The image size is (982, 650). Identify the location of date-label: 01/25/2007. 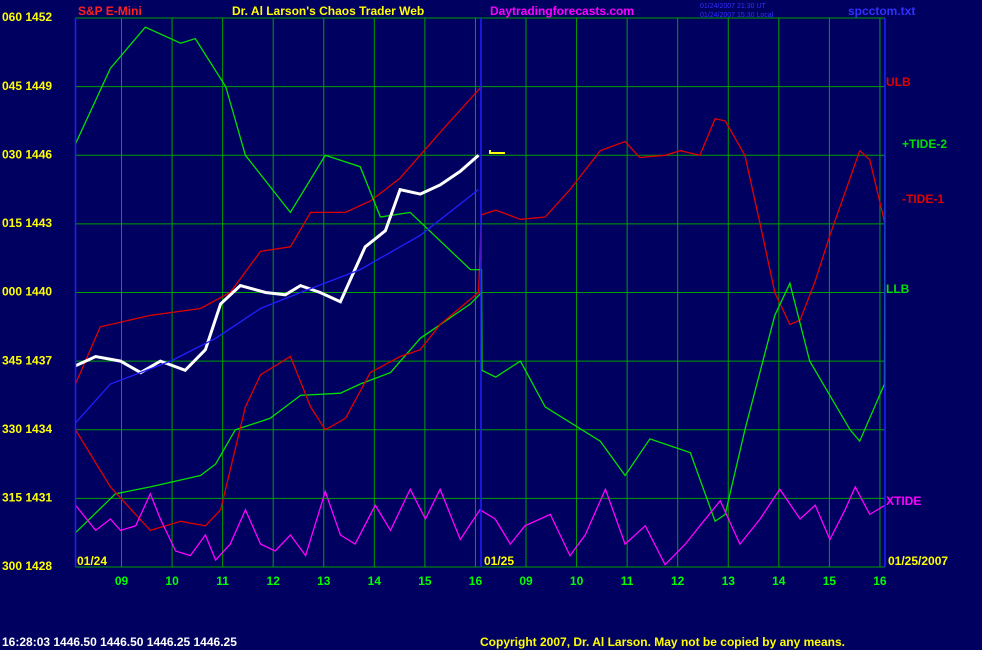
(918, 561).